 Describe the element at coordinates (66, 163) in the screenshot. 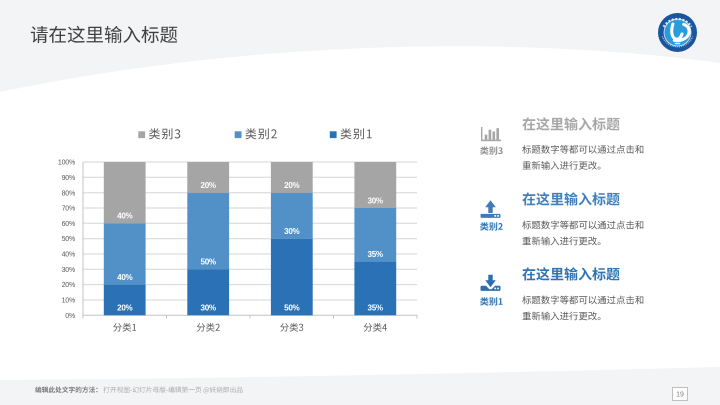

I see `svg-text: 100%` at that location.